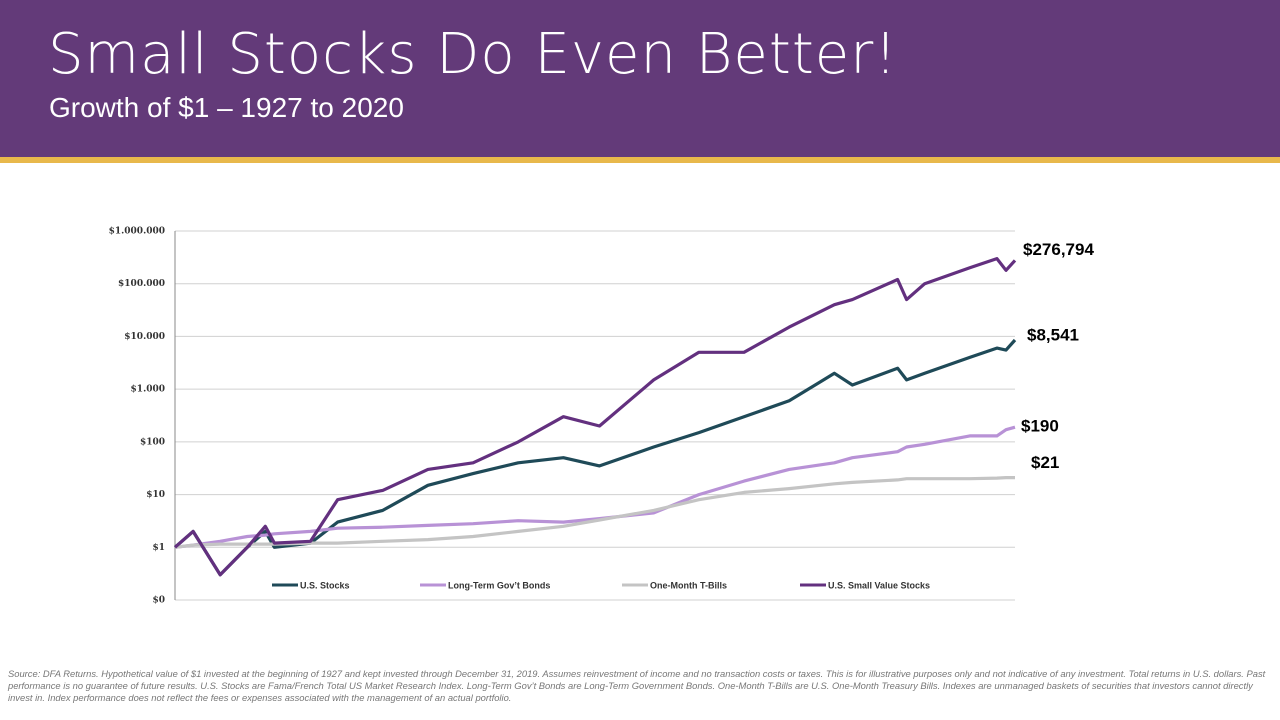 The height and width of the screenshot is (720, 1280). I want to click on end-value-label: $21, so click(1045, 462).